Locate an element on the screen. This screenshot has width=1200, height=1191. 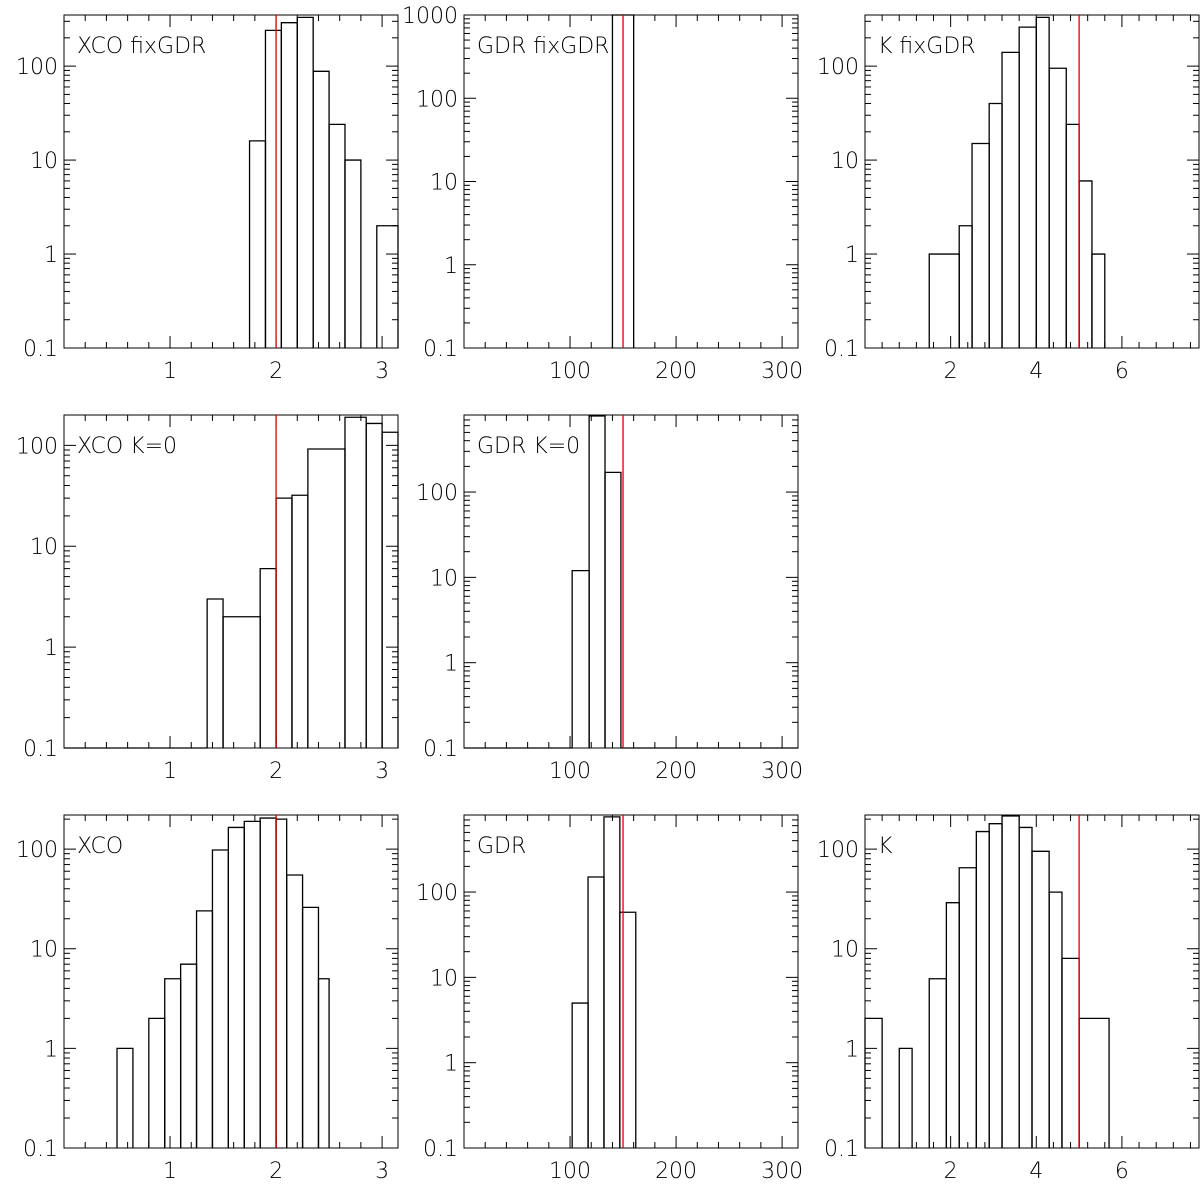
panel-title: K fixGDR is located at coordinates (927, 46).